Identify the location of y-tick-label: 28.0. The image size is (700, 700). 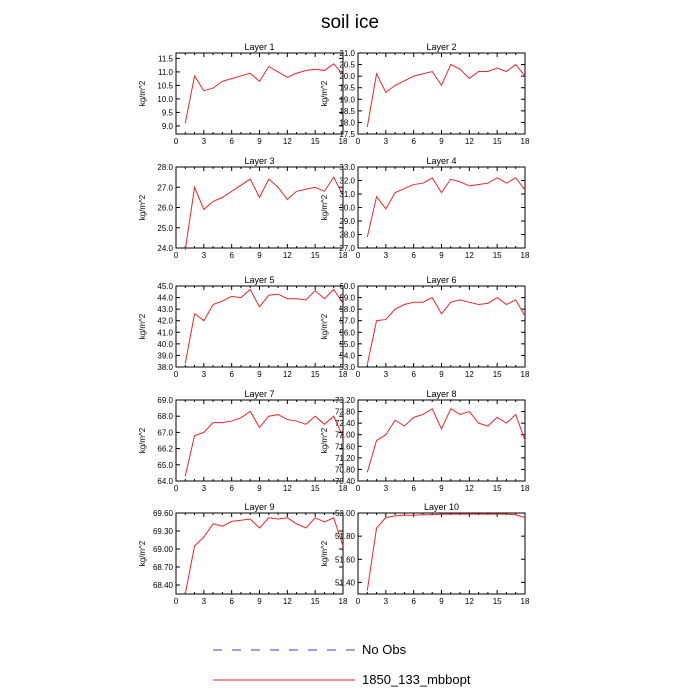
(165, 167).